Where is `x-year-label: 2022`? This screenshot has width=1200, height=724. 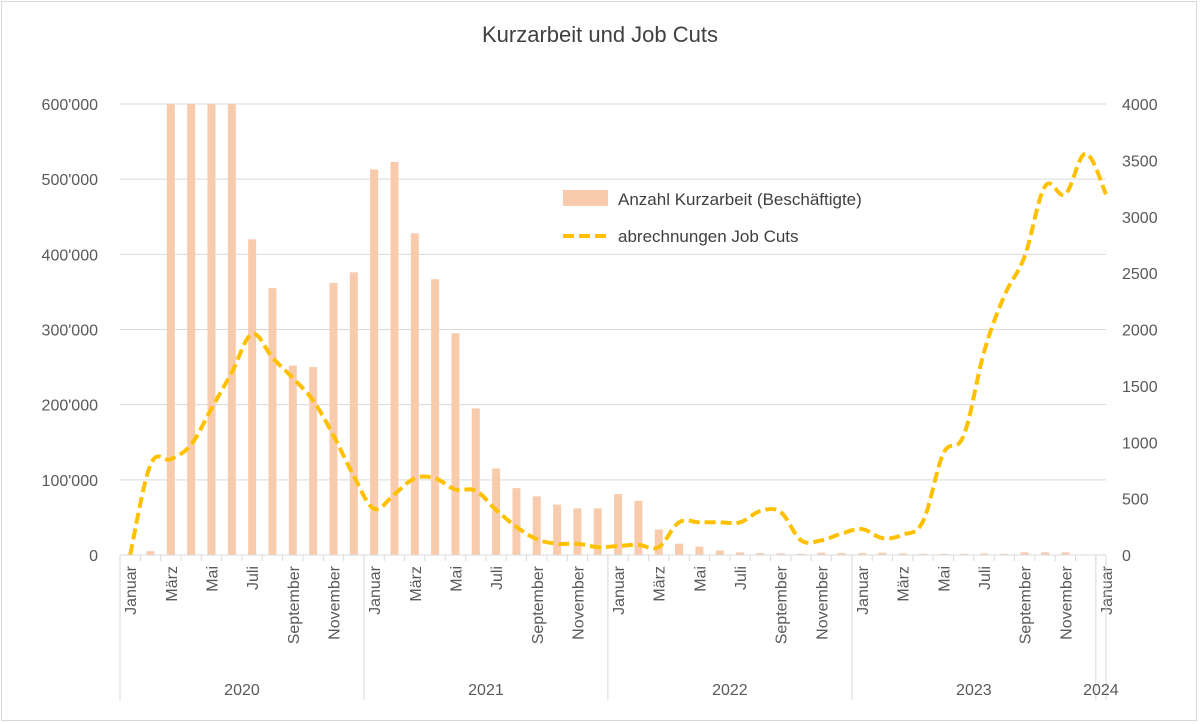 x-year-label: 2022 is located at coordinates (730, 690).